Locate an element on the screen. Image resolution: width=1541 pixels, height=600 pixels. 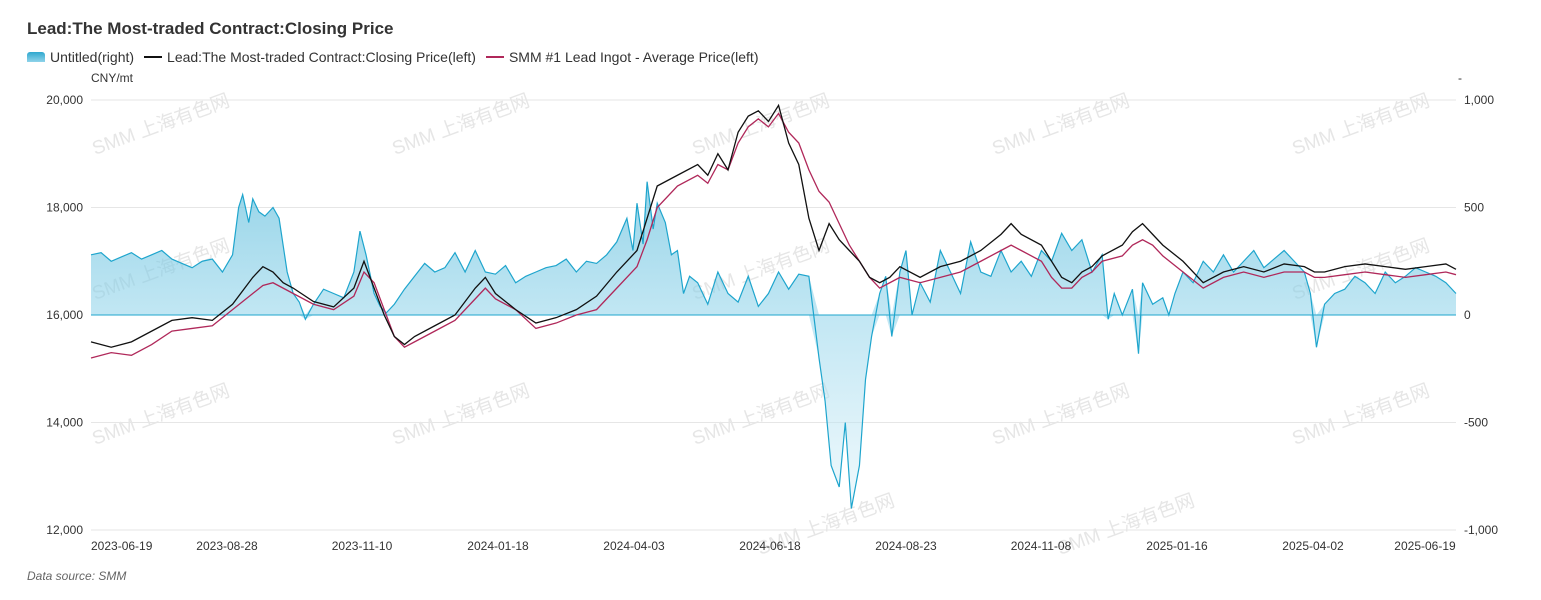
legend-label: SMM #1 Lead Ingot - Average Price(left) is located at coordinates (633, 57).